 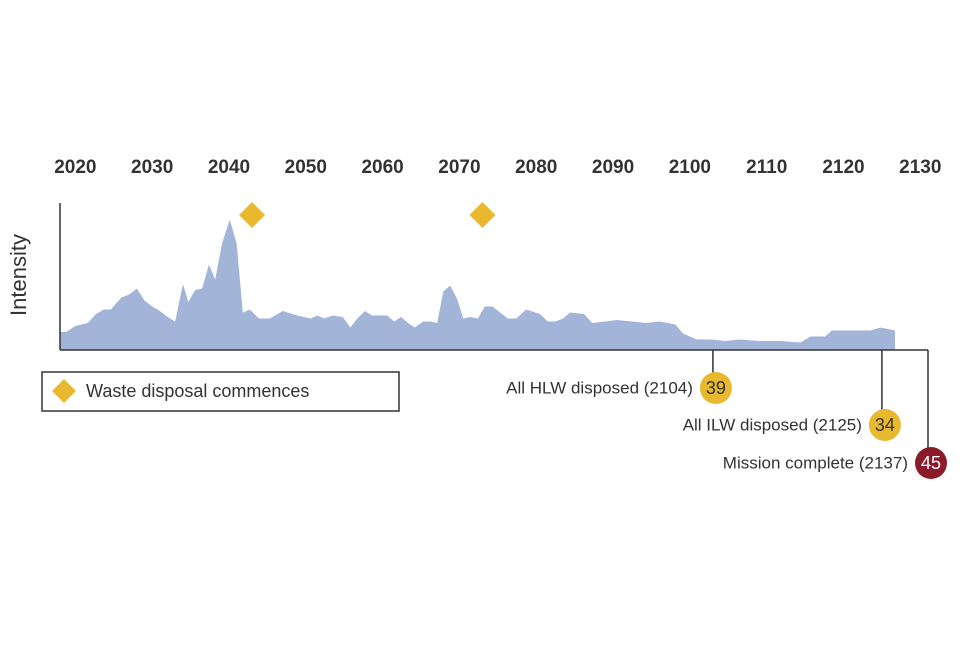 What do you see at coordinates (613, 167) in the screenshot?
I see `x-tick-label: 2090` at bounding box center [613, 167].